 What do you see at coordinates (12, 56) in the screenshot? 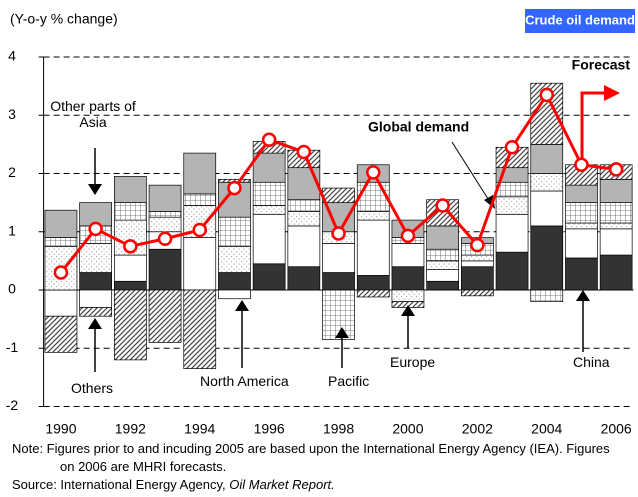
I see `y-tick-label: 4` at bounding box center [12, 56].